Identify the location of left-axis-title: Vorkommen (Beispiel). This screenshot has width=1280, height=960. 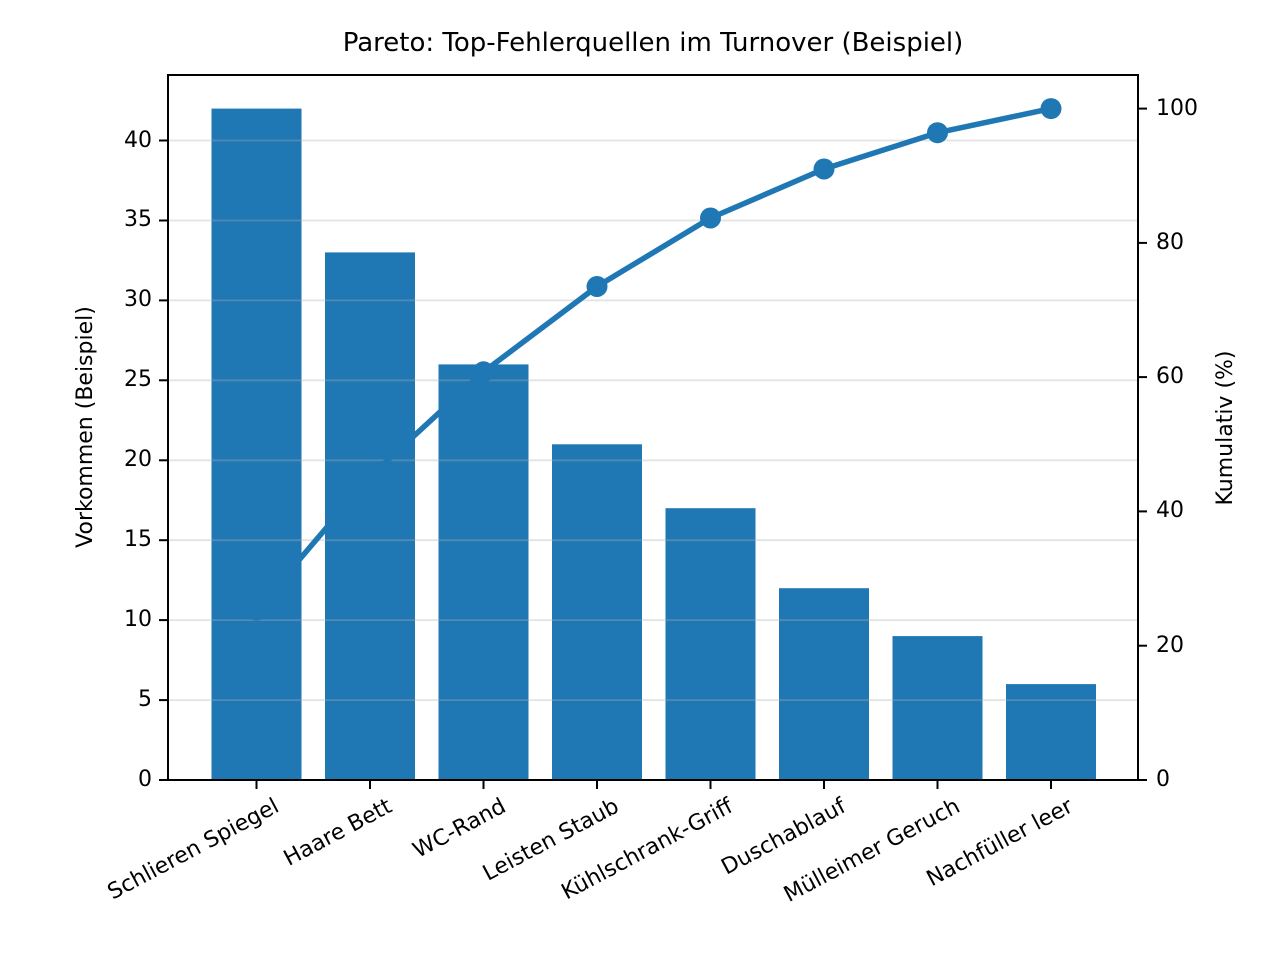
(85, 427).